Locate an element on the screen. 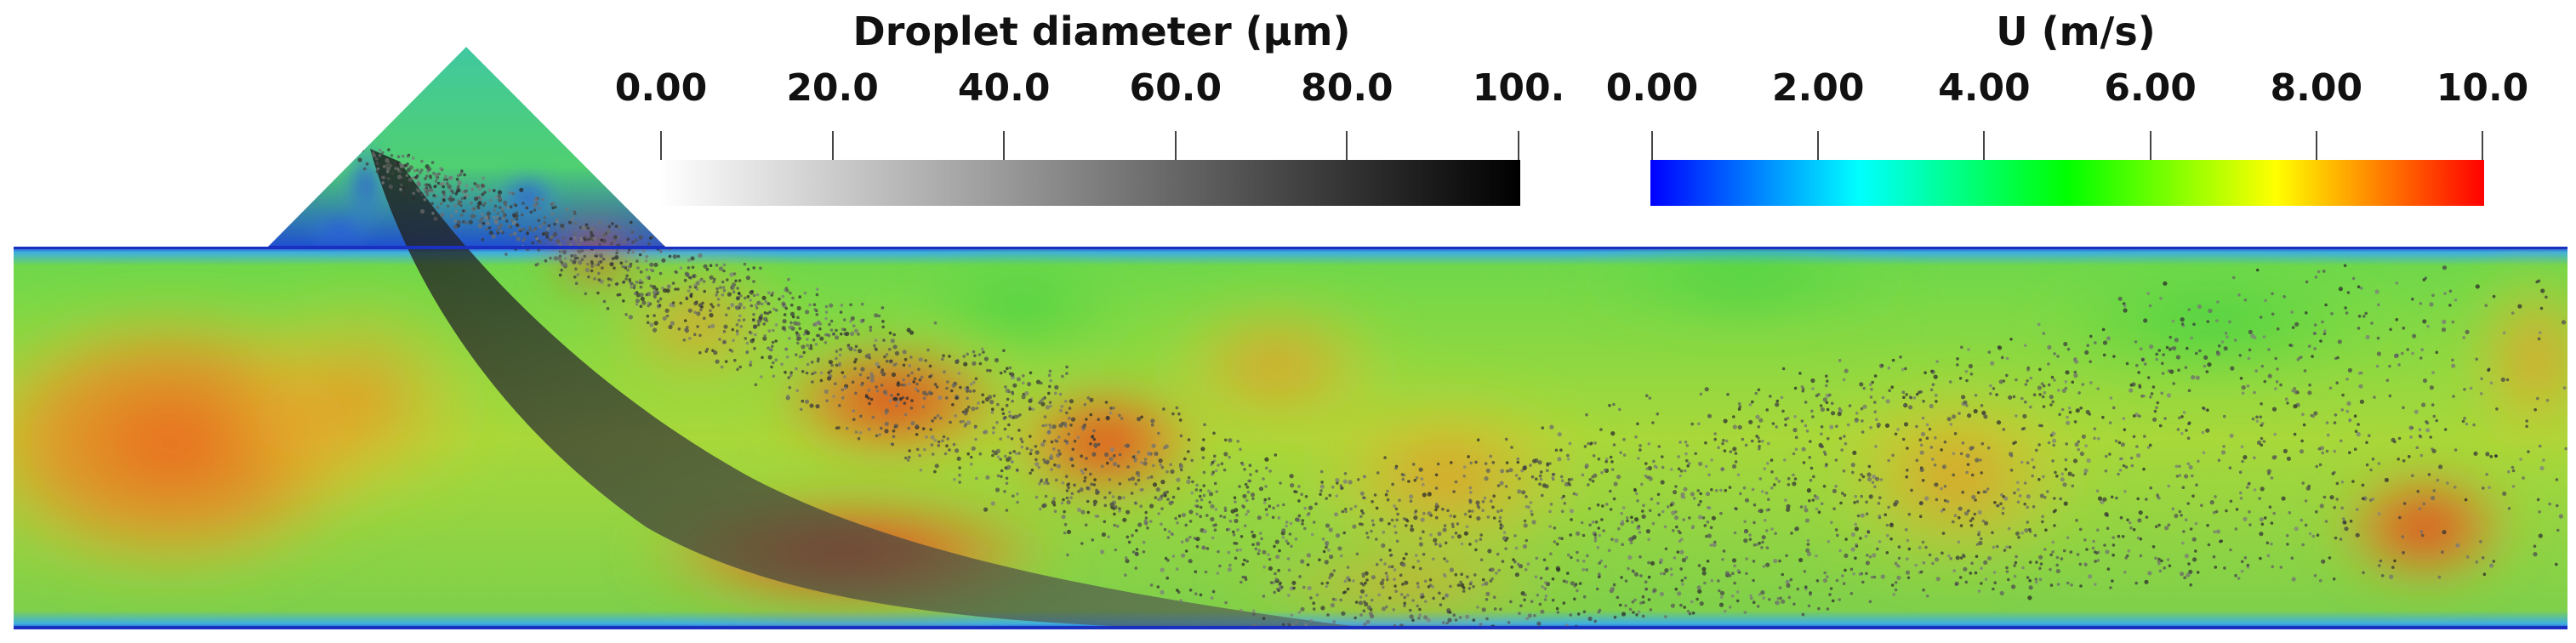  velocity-colorbar-title: U (m/s) is located at coordinates (2076, 32).